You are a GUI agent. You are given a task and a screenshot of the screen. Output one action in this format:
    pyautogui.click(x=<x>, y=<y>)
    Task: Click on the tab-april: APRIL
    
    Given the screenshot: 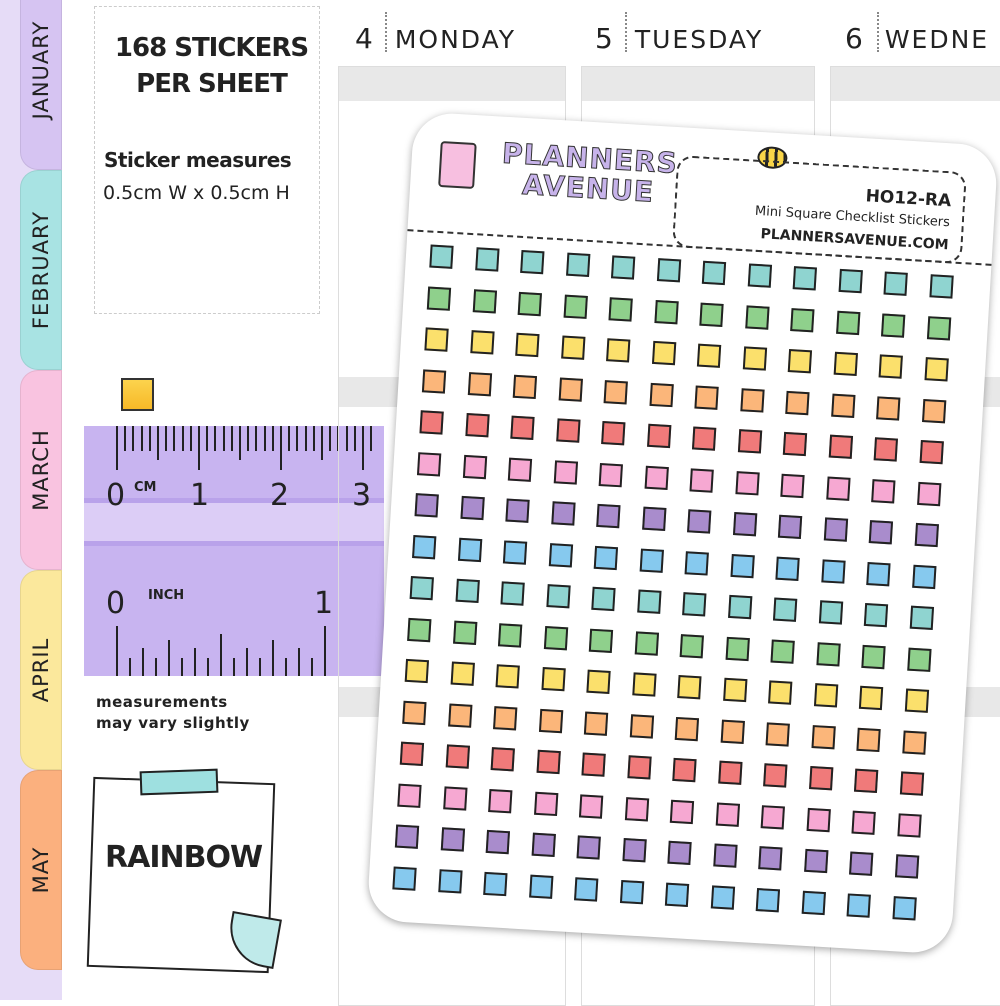 What is the action you would take?
    pyautogui.click(x=41, y=670)
    